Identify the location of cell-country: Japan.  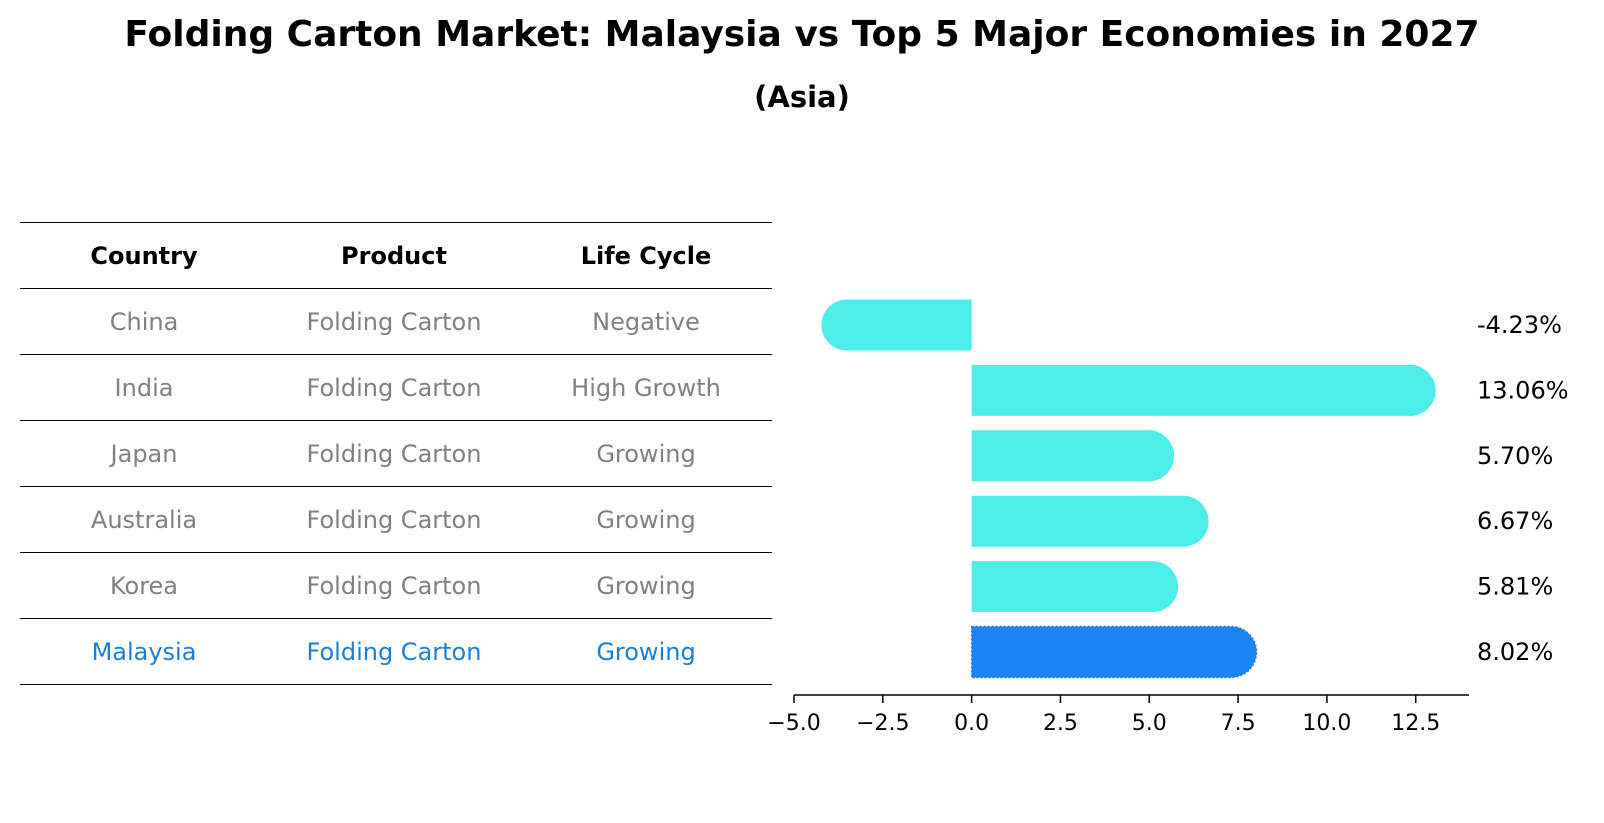
(144, 453).